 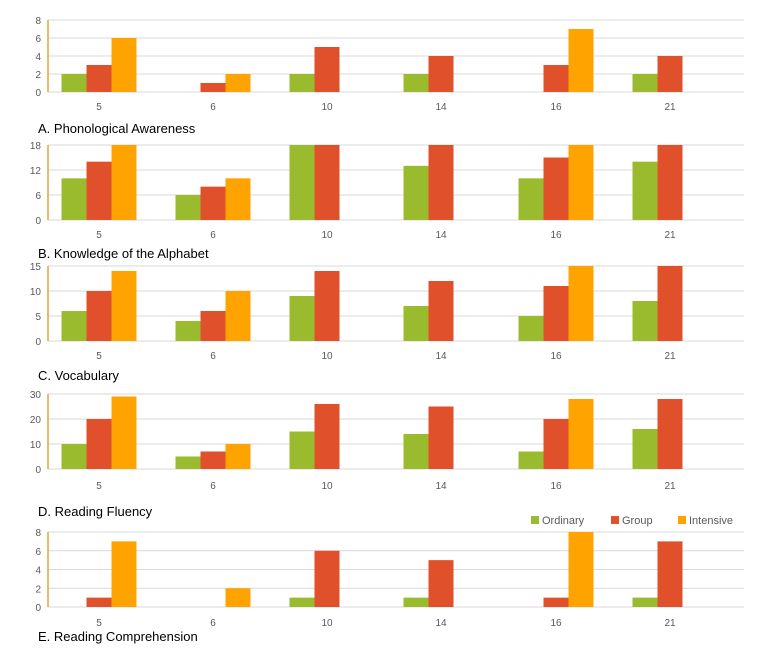 I want to click on legend-label-group: Group, so click(x=637, y=521).